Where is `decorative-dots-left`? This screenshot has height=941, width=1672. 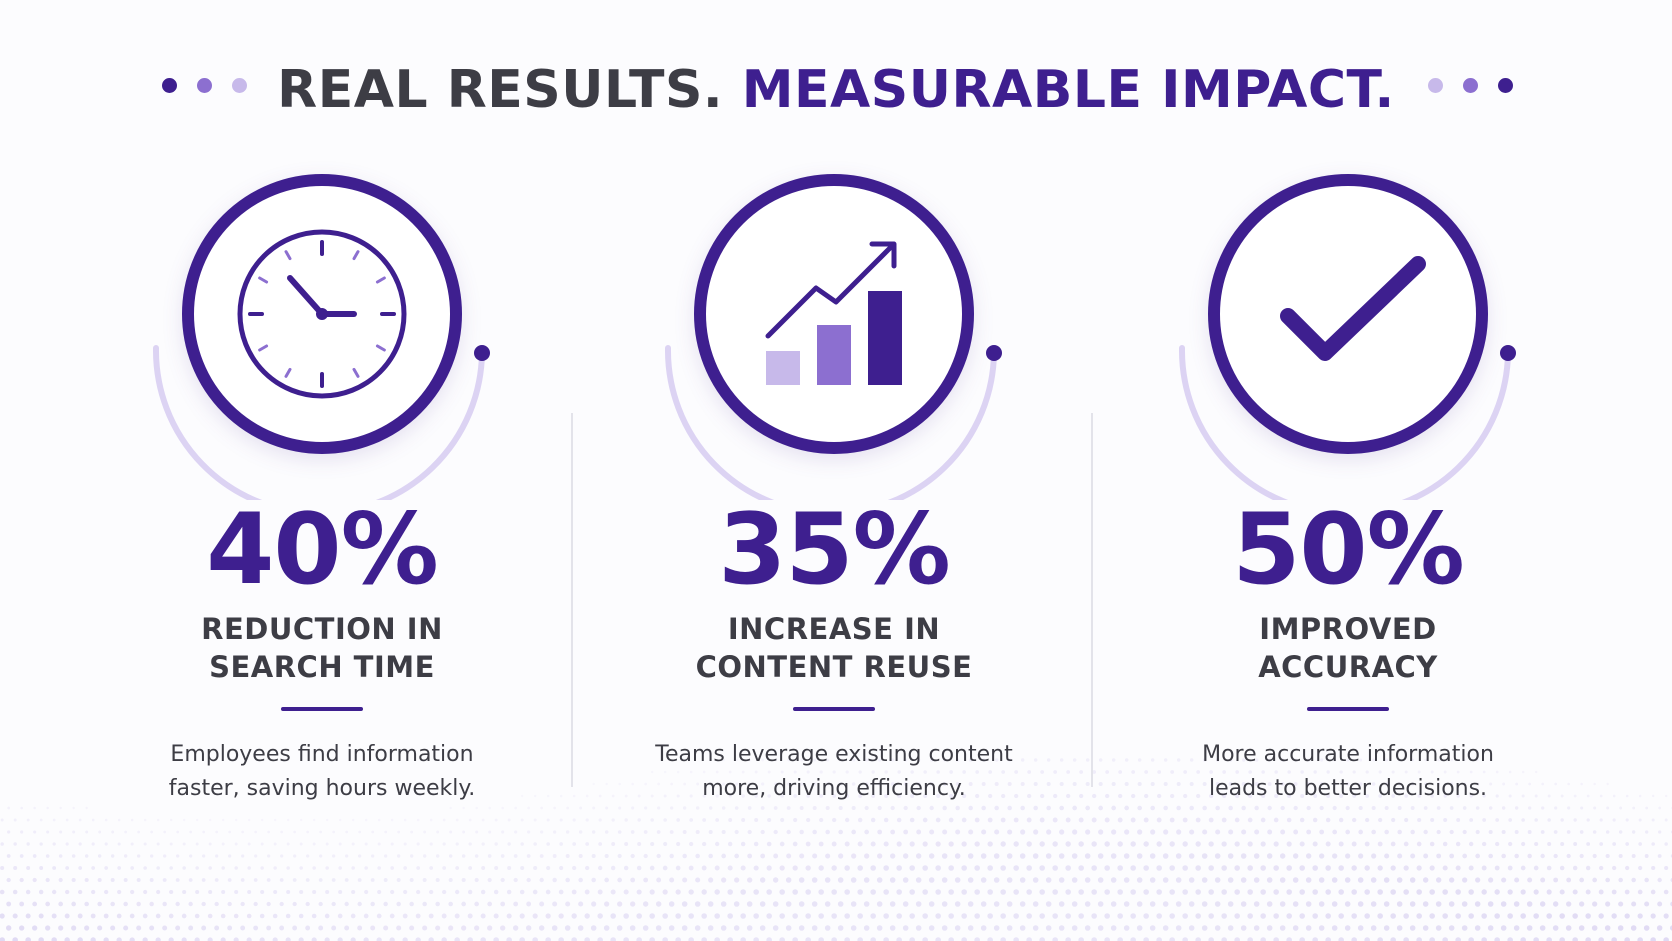
decorative-dots-left is located at coordinates (204, 85).